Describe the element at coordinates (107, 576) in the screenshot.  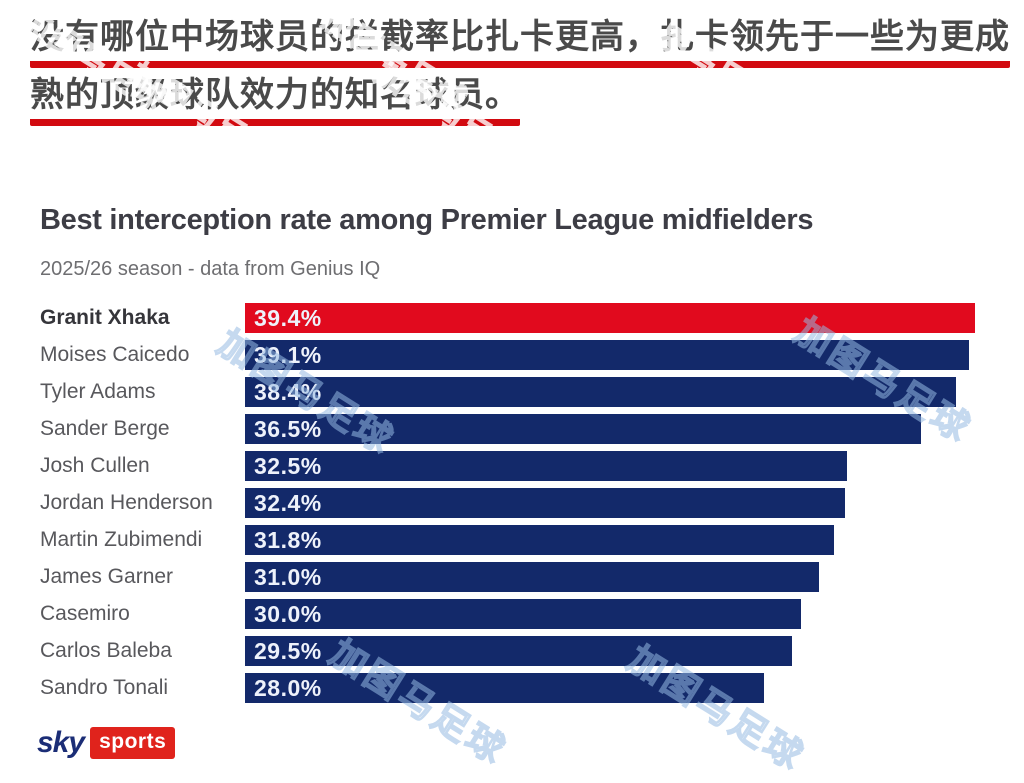
I see `player-name: James Garner` at that location.